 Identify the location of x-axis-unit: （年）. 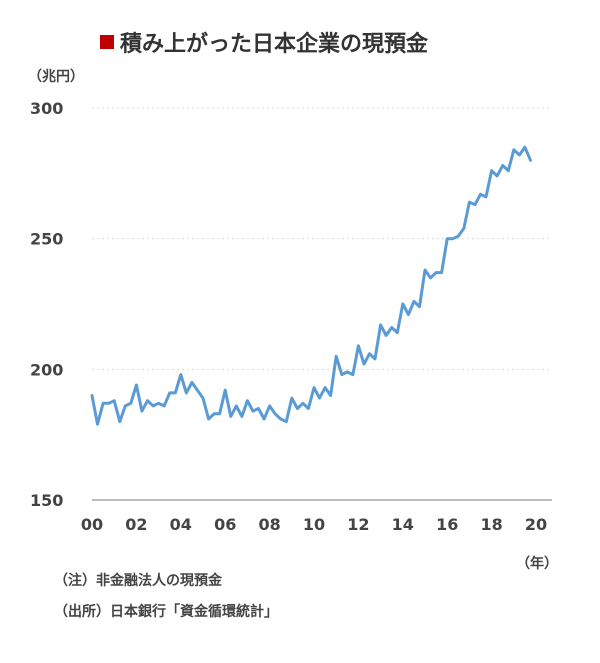
(537, 564).